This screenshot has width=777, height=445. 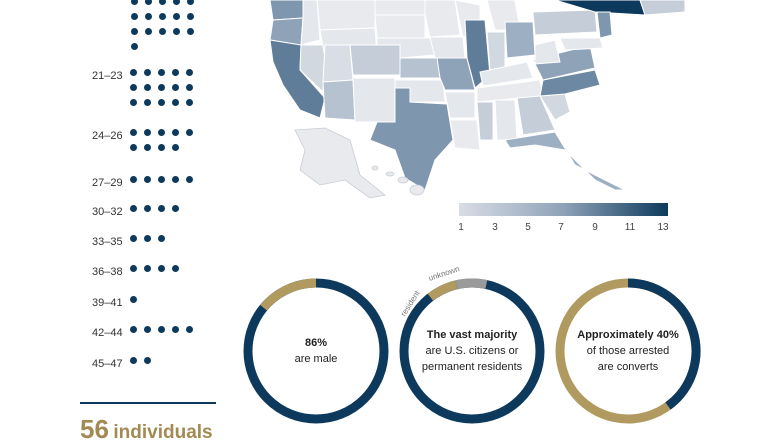 What do you see at coordinates (581, 44) in the screenshot?
I see `state-maryland` at bounding box center [581, 44].